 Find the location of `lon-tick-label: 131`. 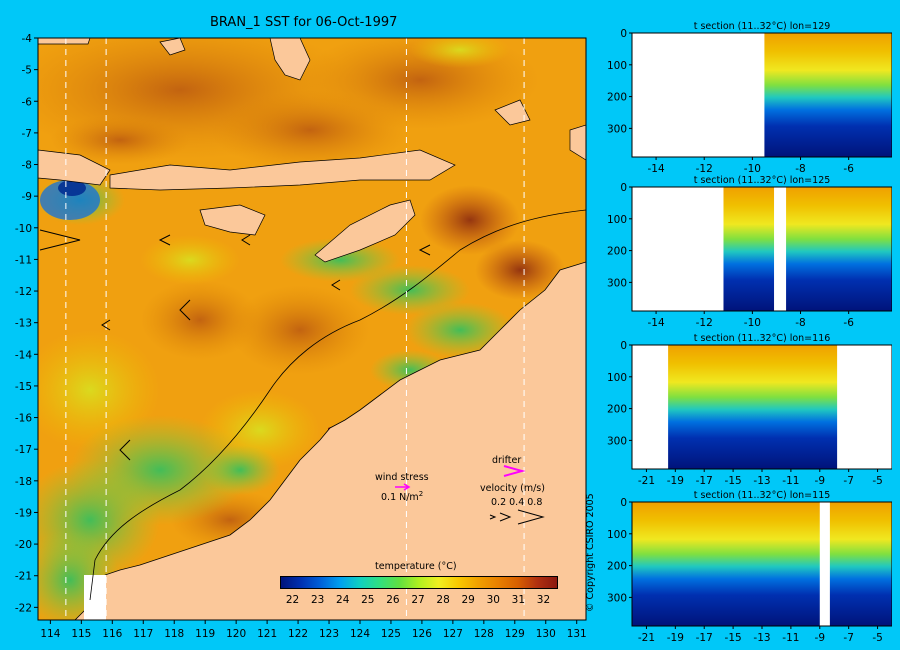

lon-tick-label: 131 is located at coordinates (577, 634).